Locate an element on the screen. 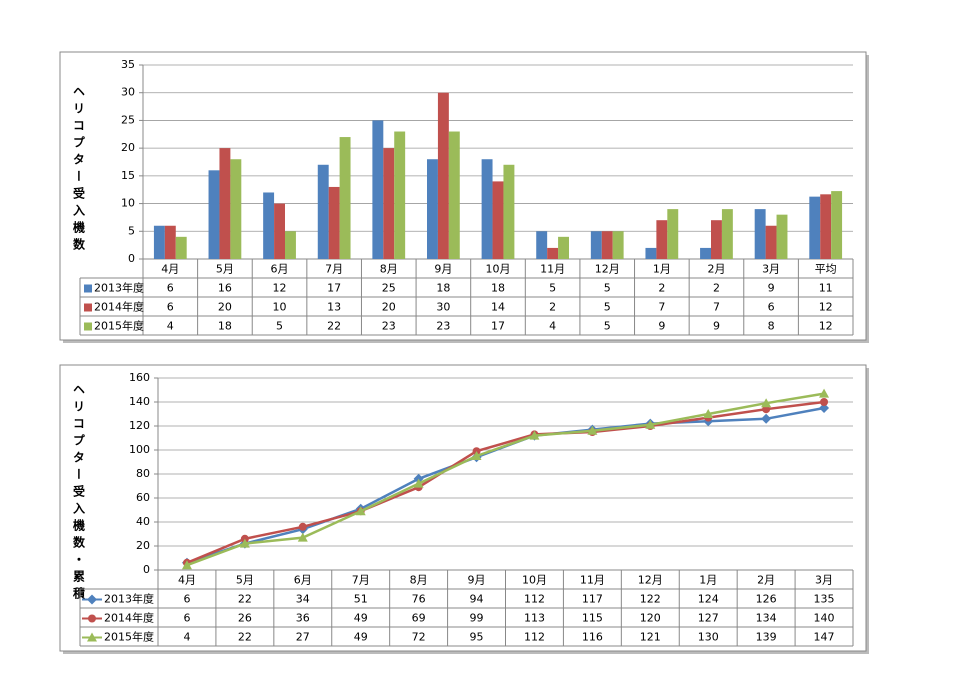 The image size is (980, 697). x-tick-label: 7月 is located at coordinates (361, 580).